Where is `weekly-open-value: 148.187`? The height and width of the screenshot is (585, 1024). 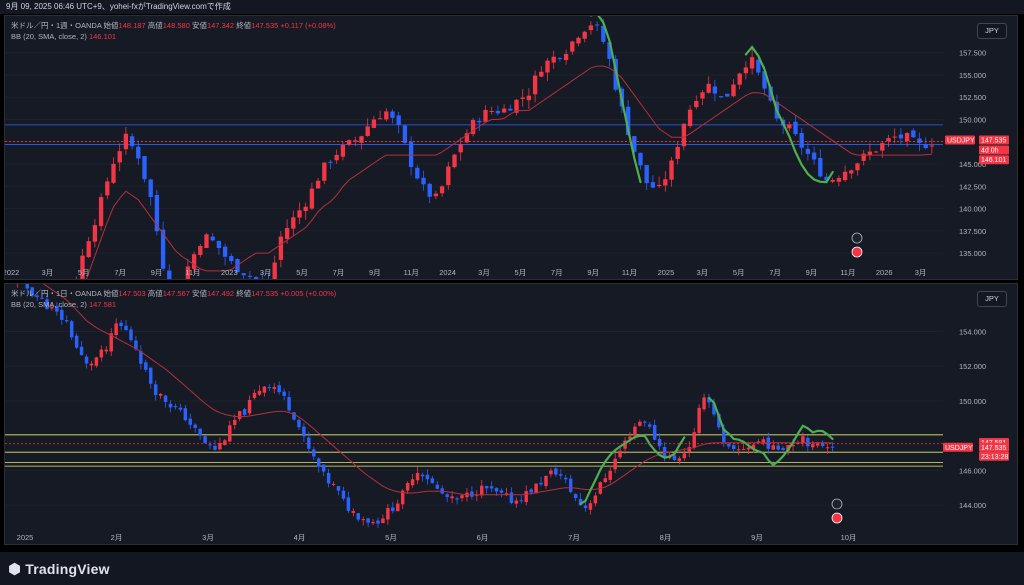 weekly-open-value: 148.187 is located at coordinates (132, 25).